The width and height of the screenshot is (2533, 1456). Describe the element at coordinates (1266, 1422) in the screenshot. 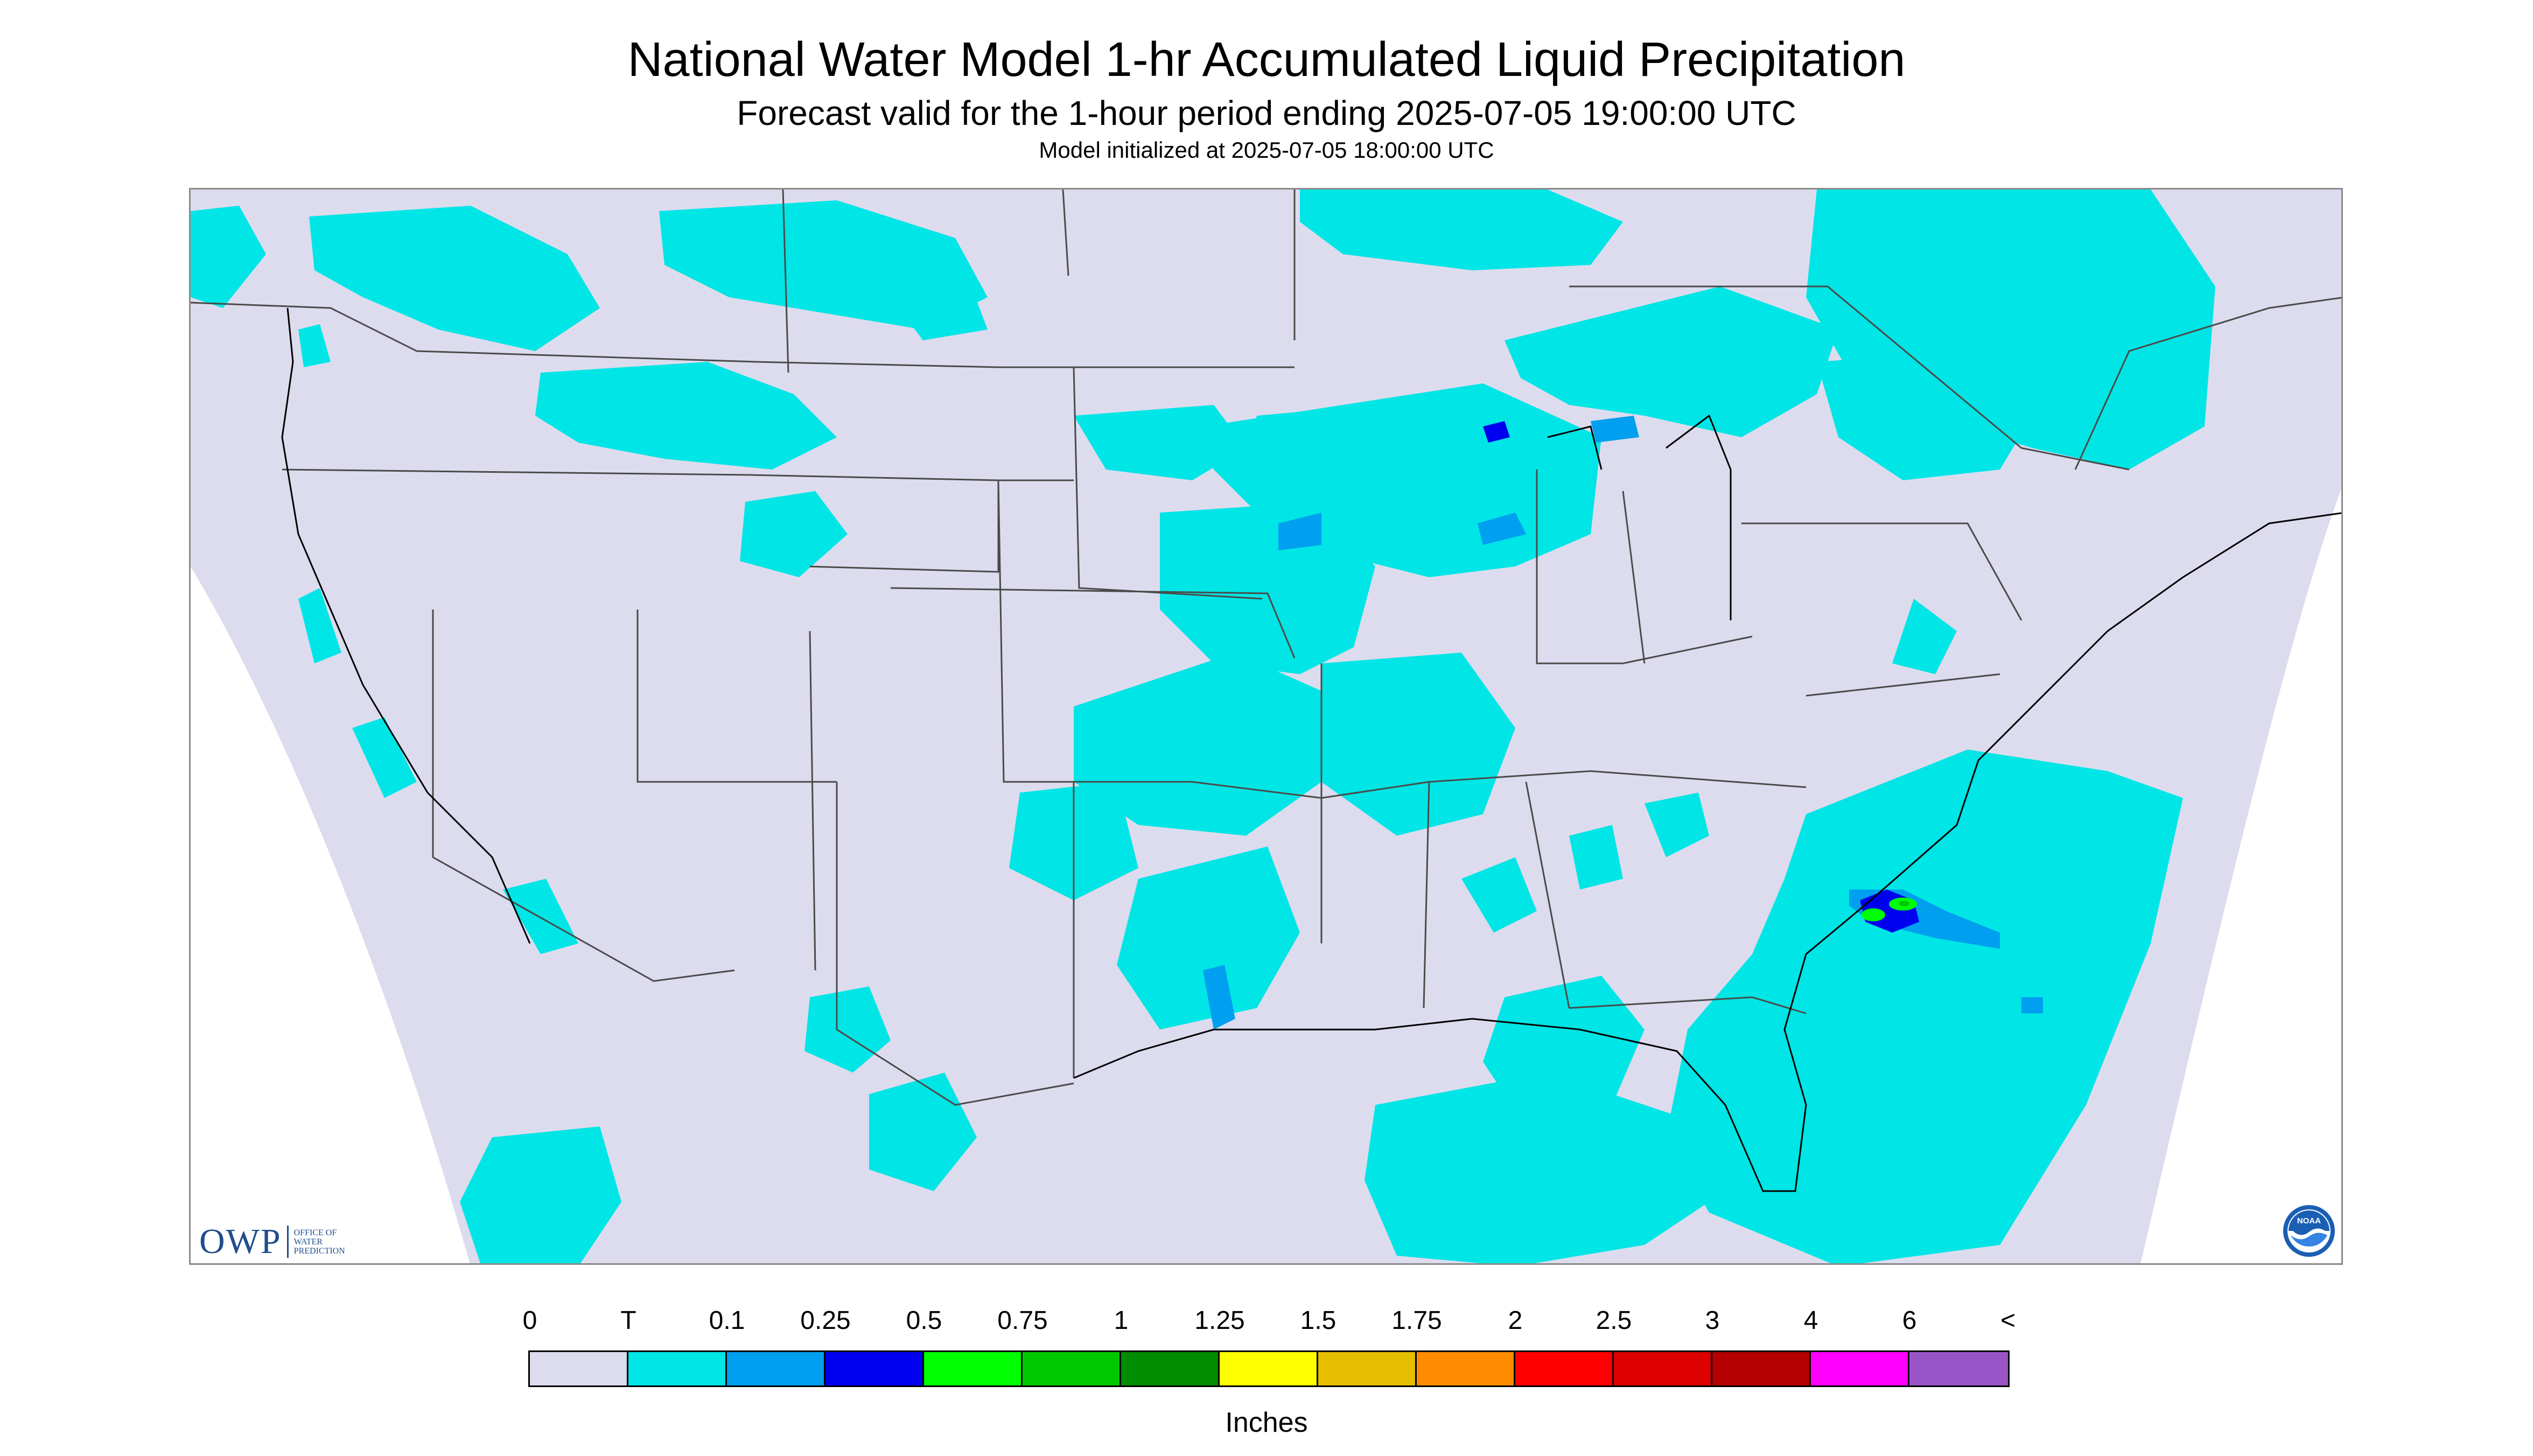

I see `legend-units: Inches` at that location.